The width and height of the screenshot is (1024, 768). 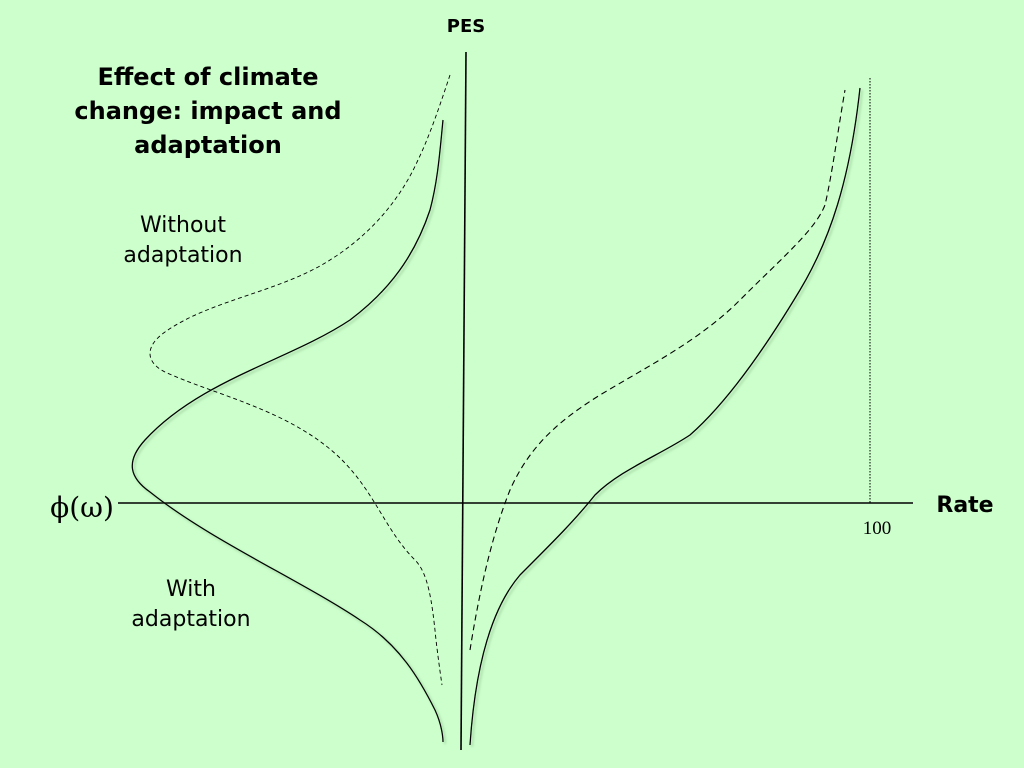 What do you see at coordinates (463, 401) in the screenshot?
I see `vertical-axis` at bounding box center [463, 401].